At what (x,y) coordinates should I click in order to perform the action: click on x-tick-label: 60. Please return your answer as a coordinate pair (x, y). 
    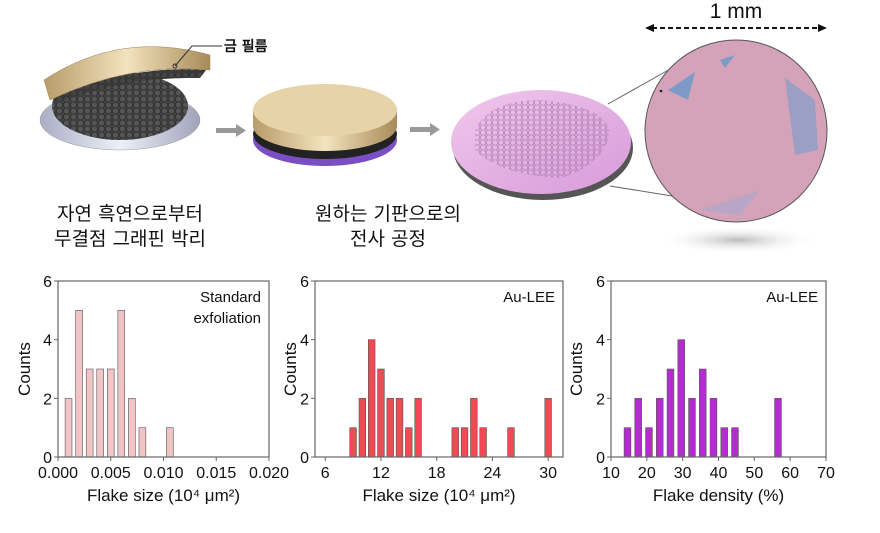
    Looking at the image, I should click on (790, 473).